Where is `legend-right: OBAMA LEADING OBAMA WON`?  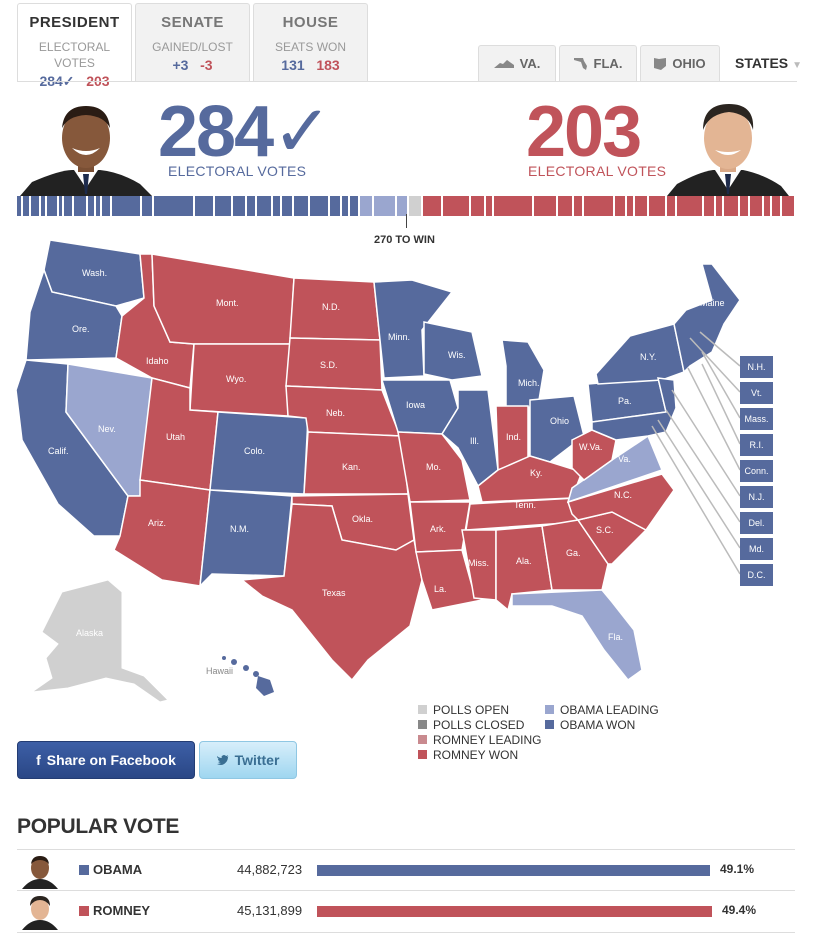 legend-right: OBAMA LEADING OBAMA WON is located at coordinates (602, 717).